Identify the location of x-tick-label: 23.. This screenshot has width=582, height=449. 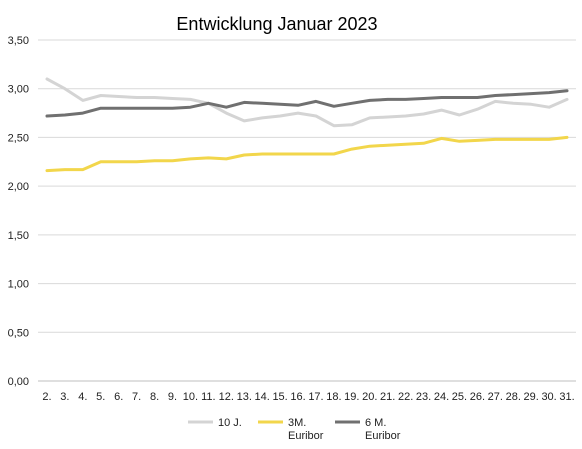
(423, 397).